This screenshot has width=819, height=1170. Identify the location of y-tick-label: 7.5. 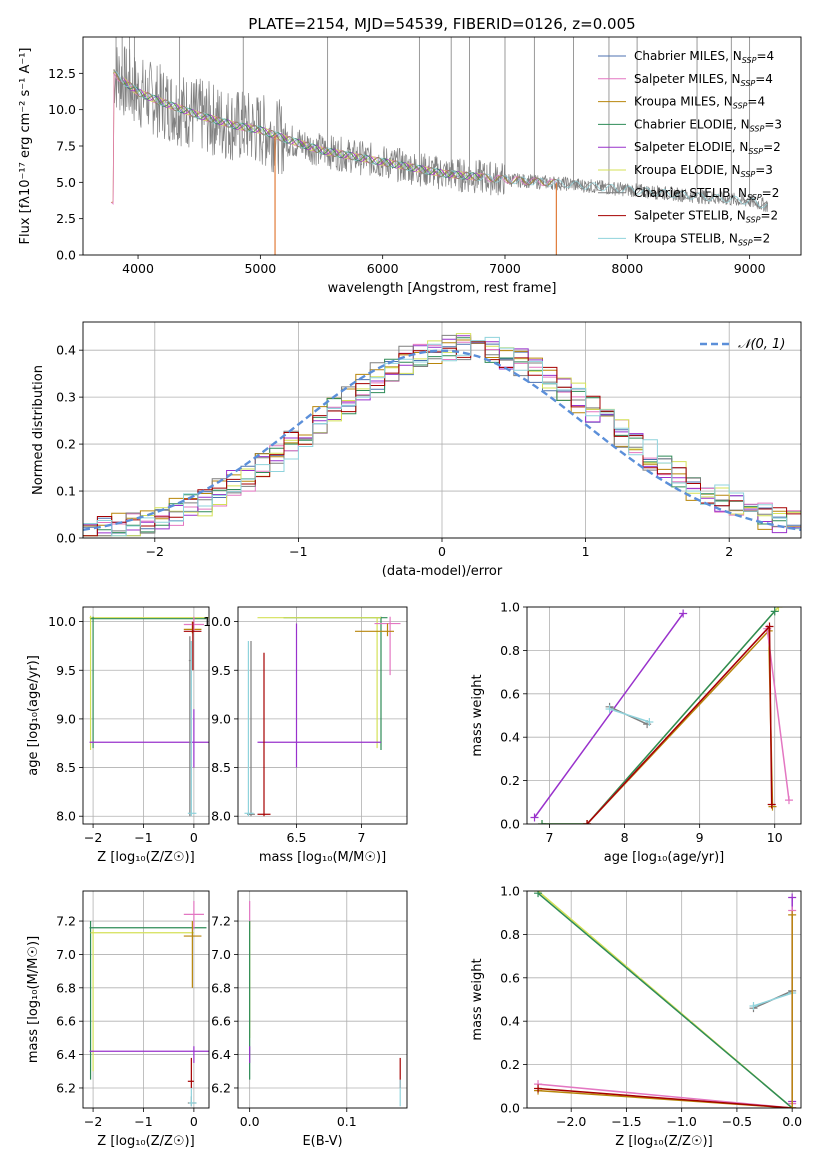
(66, 146).